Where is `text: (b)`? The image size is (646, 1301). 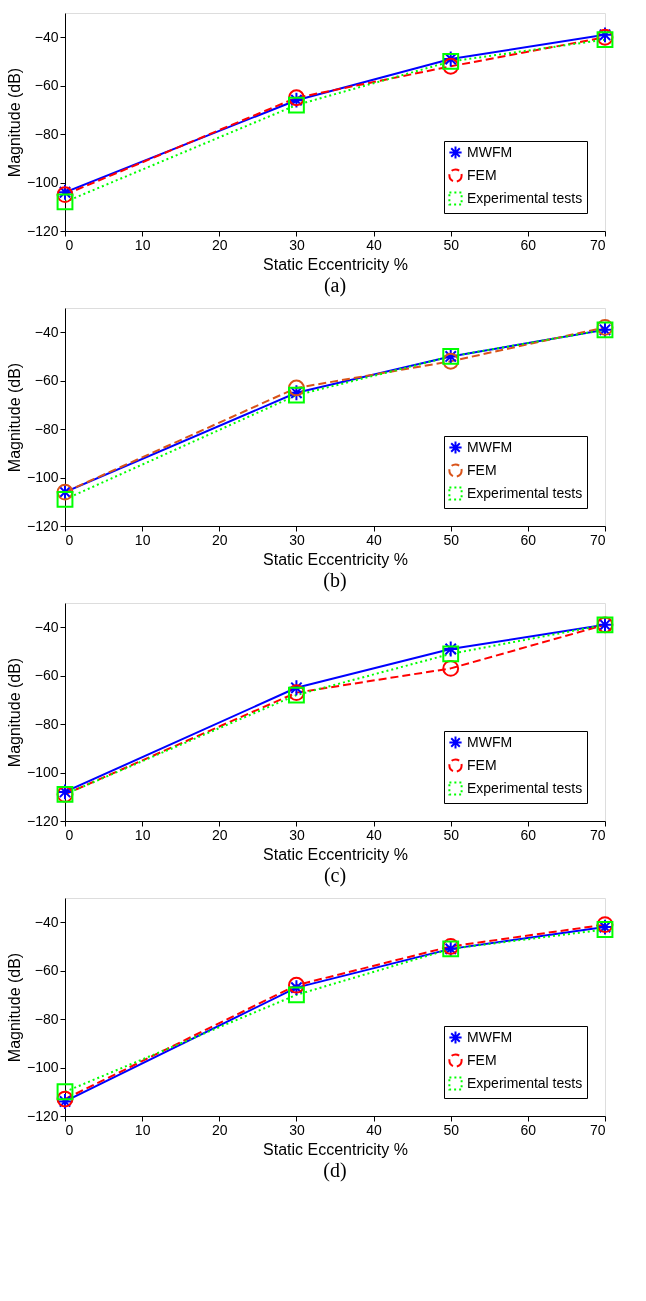
text: (b) is located at coordinates (335, 580).